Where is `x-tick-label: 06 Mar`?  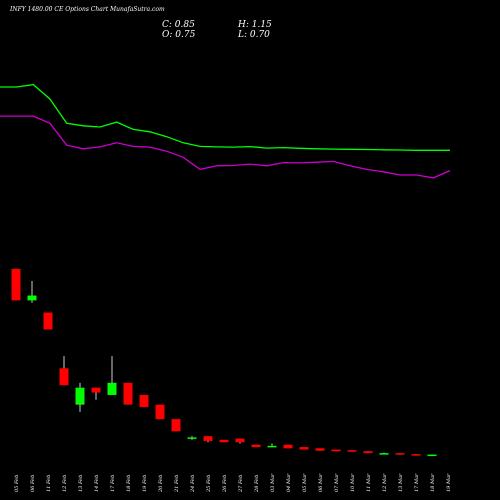
x-tick-label: 06 Mar is located at coordinates (321, 482).